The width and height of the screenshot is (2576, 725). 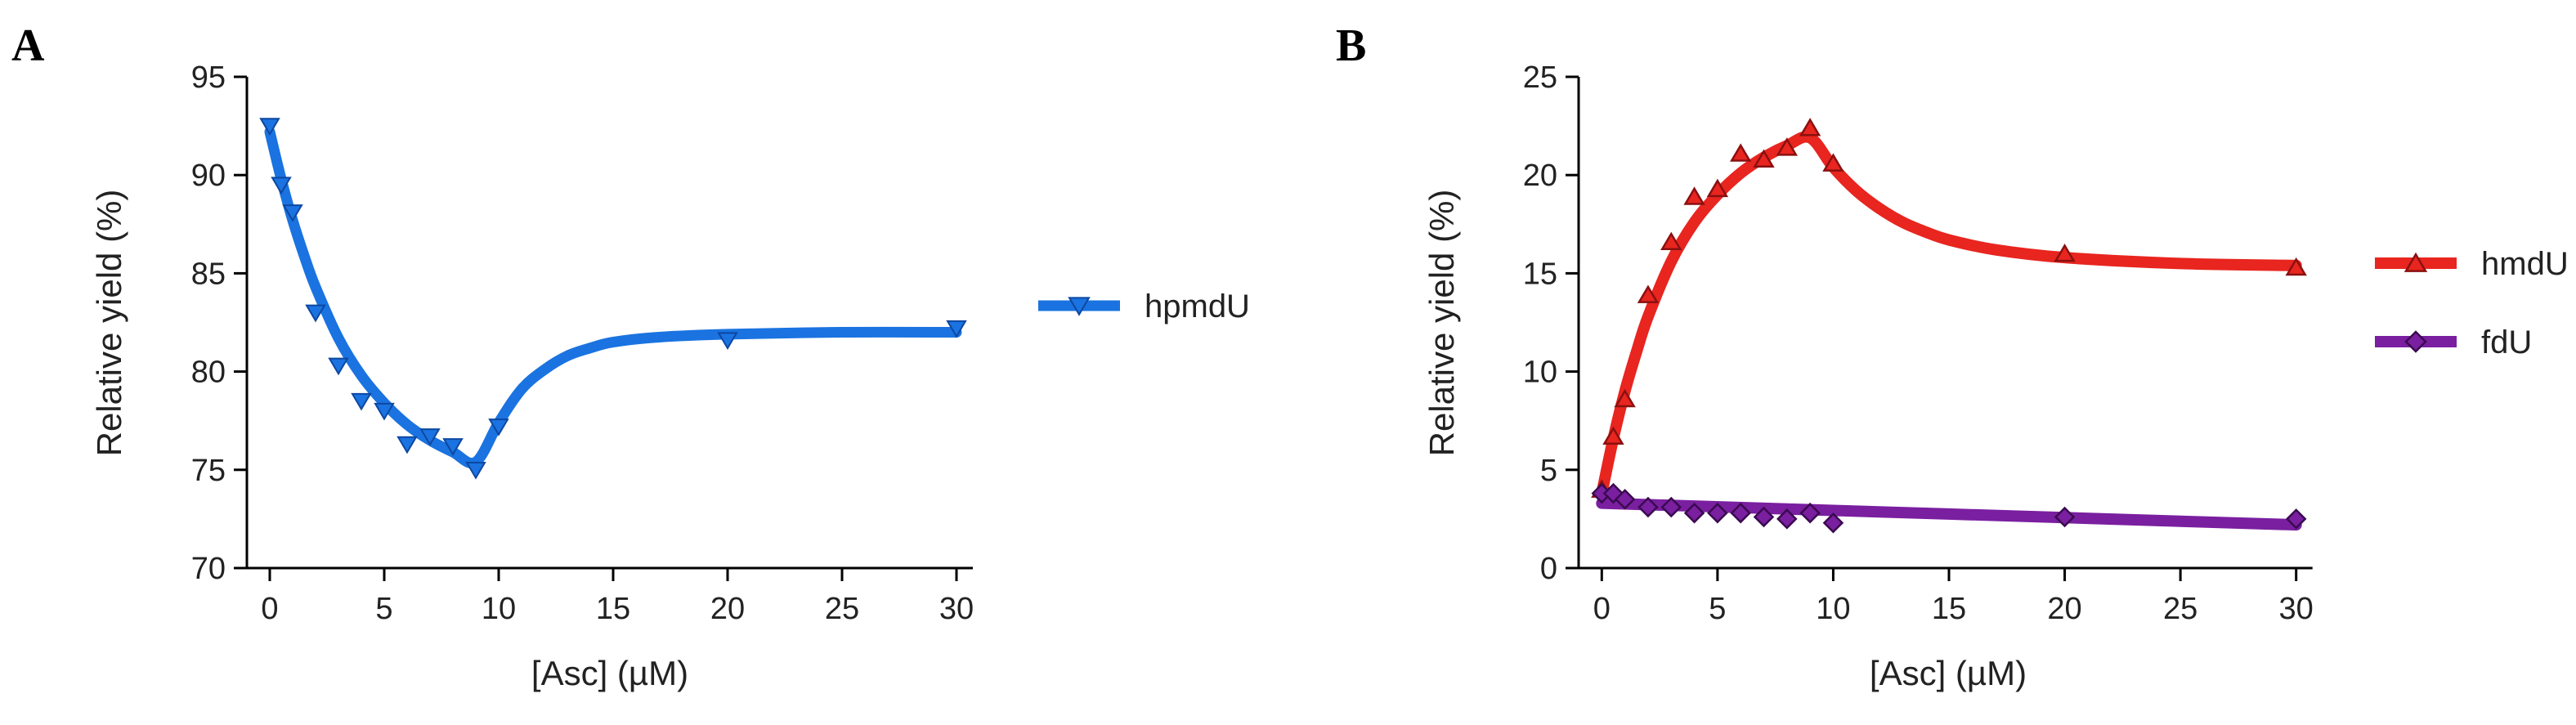 I want to click on panel-b-x-tick-label: 10, so click(x=1833, y=609).